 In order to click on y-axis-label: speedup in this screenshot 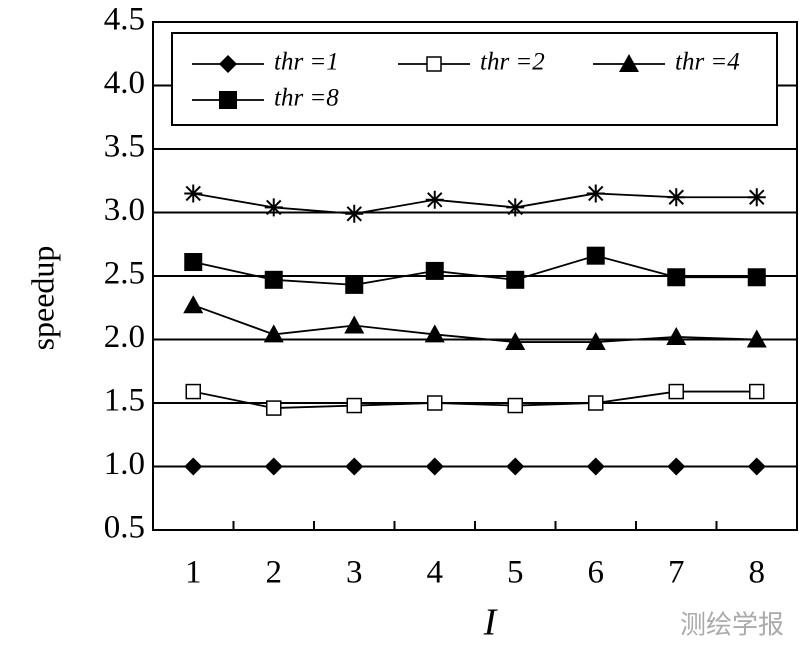, I will do `click(42, 298)`.